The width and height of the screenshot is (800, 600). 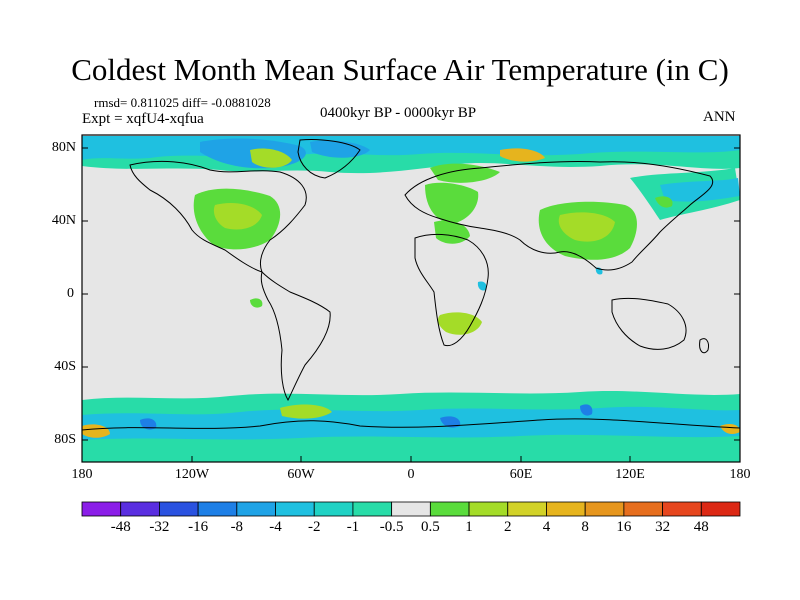 I want to click on lon-label: 60E, so click(x=521, y=474).